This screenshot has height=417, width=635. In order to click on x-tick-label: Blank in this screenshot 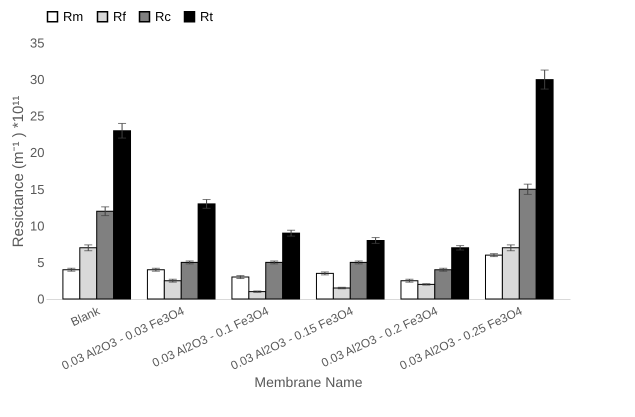, I will do `click(85, 316)`.